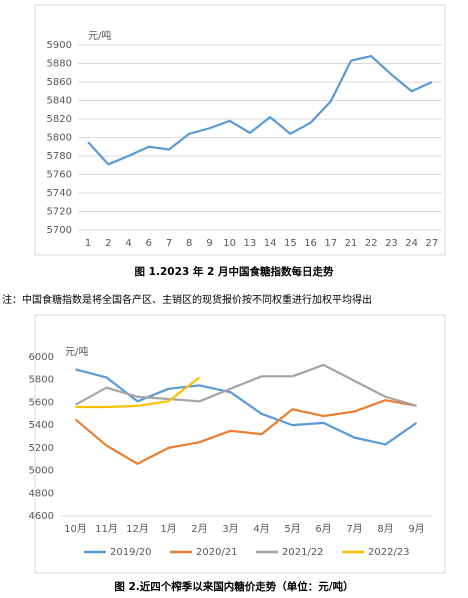  I want to click on y-tick-label: 5840, so click(59, 101).